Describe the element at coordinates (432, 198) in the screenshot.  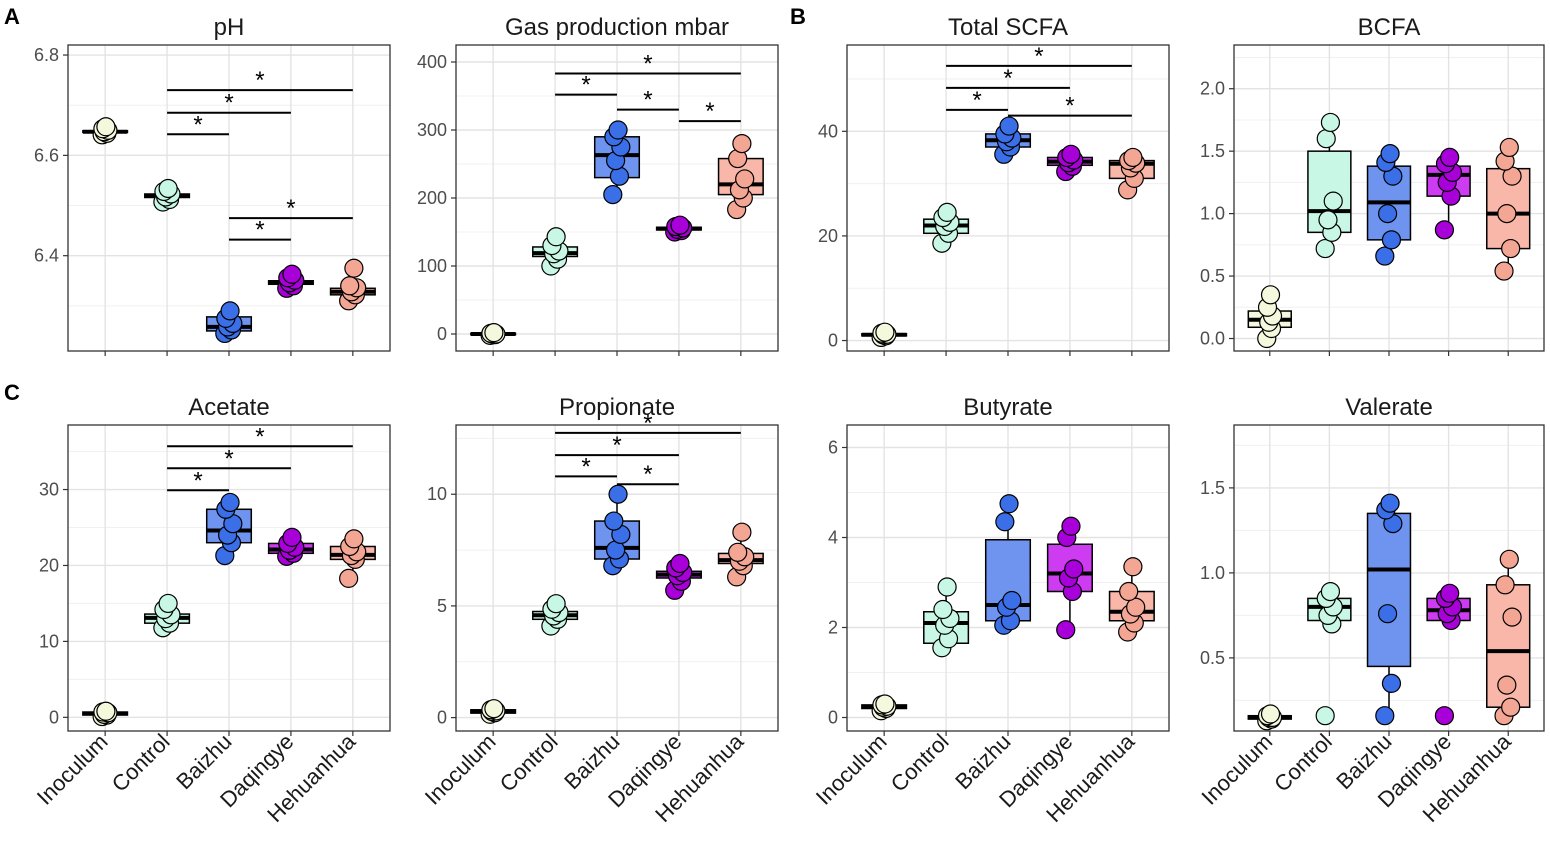
I see `y-tick-label: 200` at that location.